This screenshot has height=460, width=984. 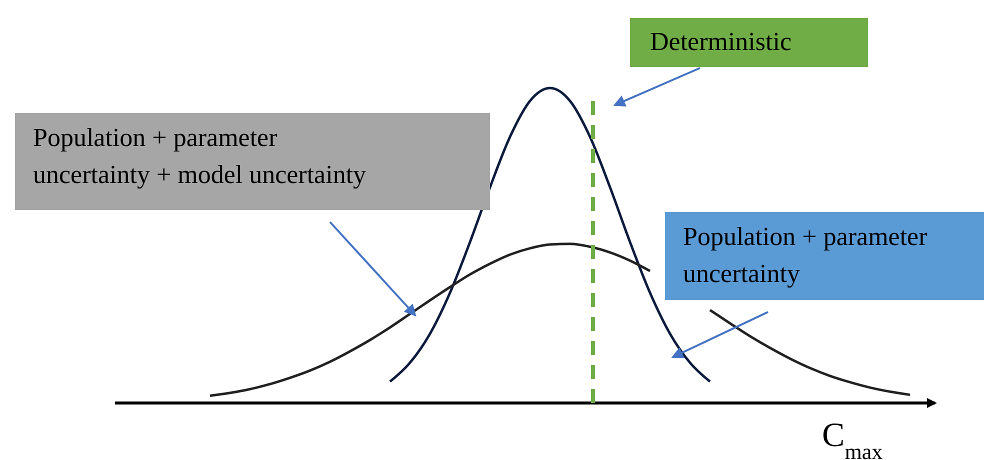 What do you see at coordinates (721, 41) in the screenshot?
I see `text: Deterministic` at bounding box center [721, 41].